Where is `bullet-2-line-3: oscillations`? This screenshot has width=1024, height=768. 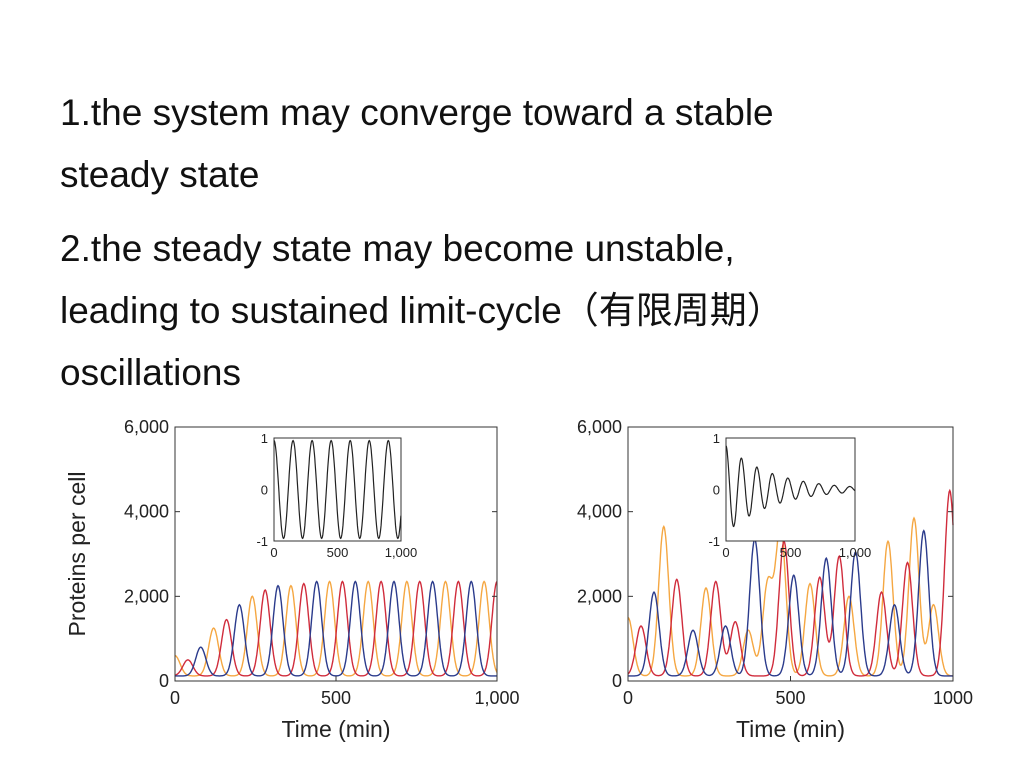 bullet-2-line-3: oscillations is located at coordinates (150, 372).